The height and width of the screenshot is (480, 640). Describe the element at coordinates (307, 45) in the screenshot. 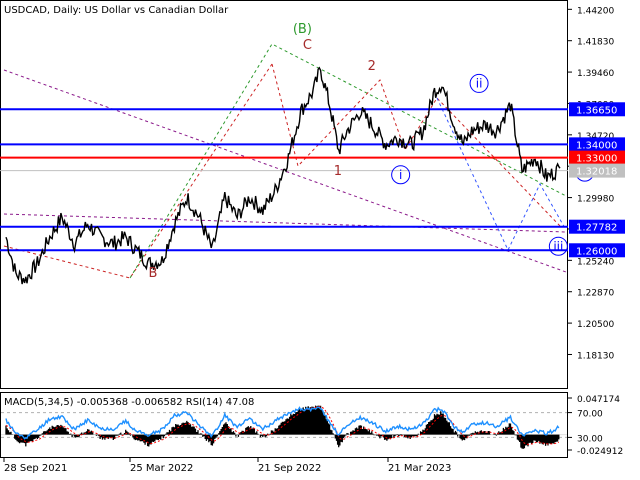

I see `wave-label-2: C` at that location.